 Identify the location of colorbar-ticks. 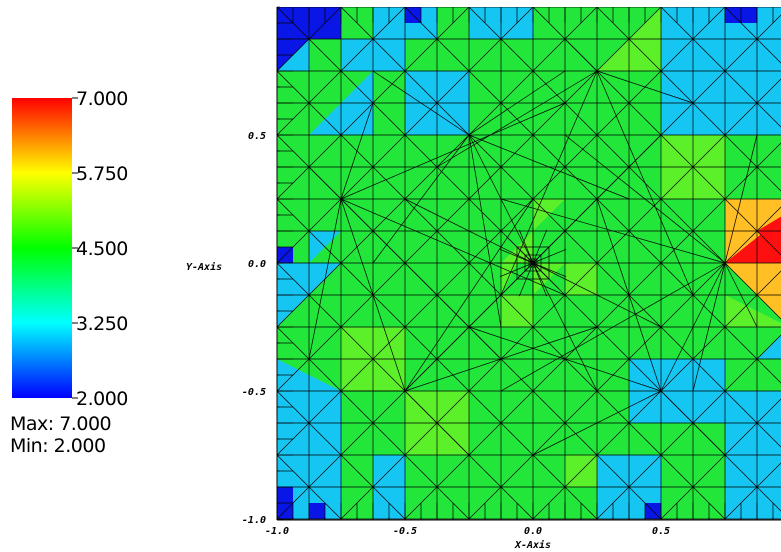
(75, 248).